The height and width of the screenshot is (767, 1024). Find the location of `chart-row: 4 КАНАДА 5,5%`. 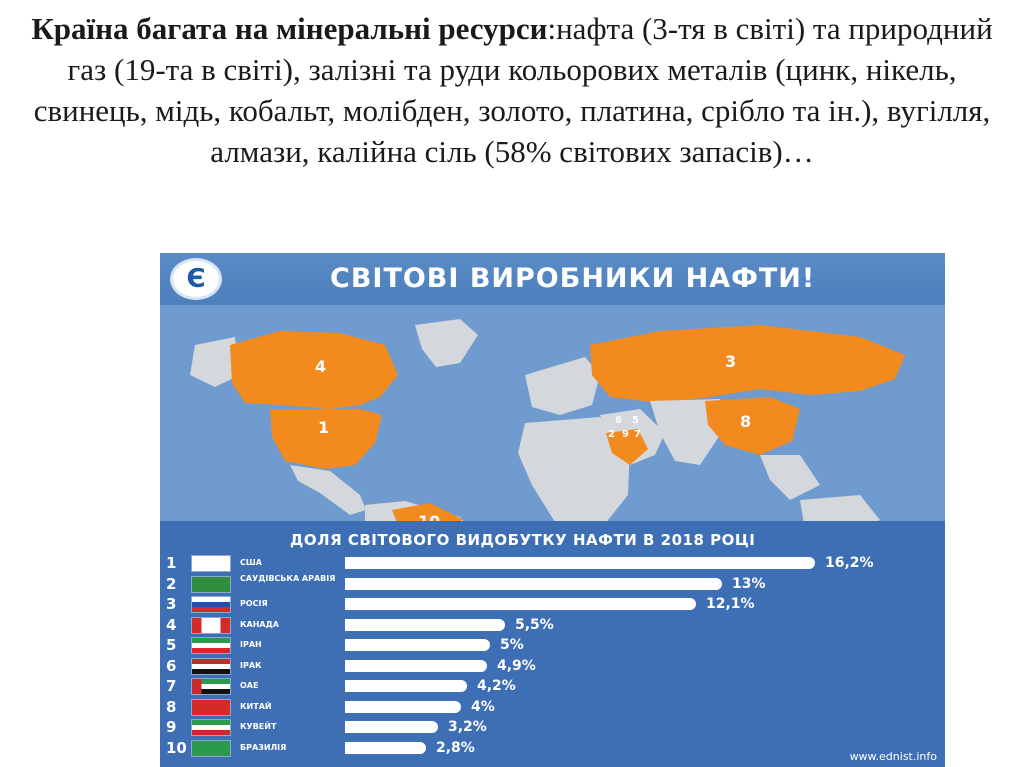

chart-row: 4 КАНАДА 5,5% is located at coordinates (552, 625).